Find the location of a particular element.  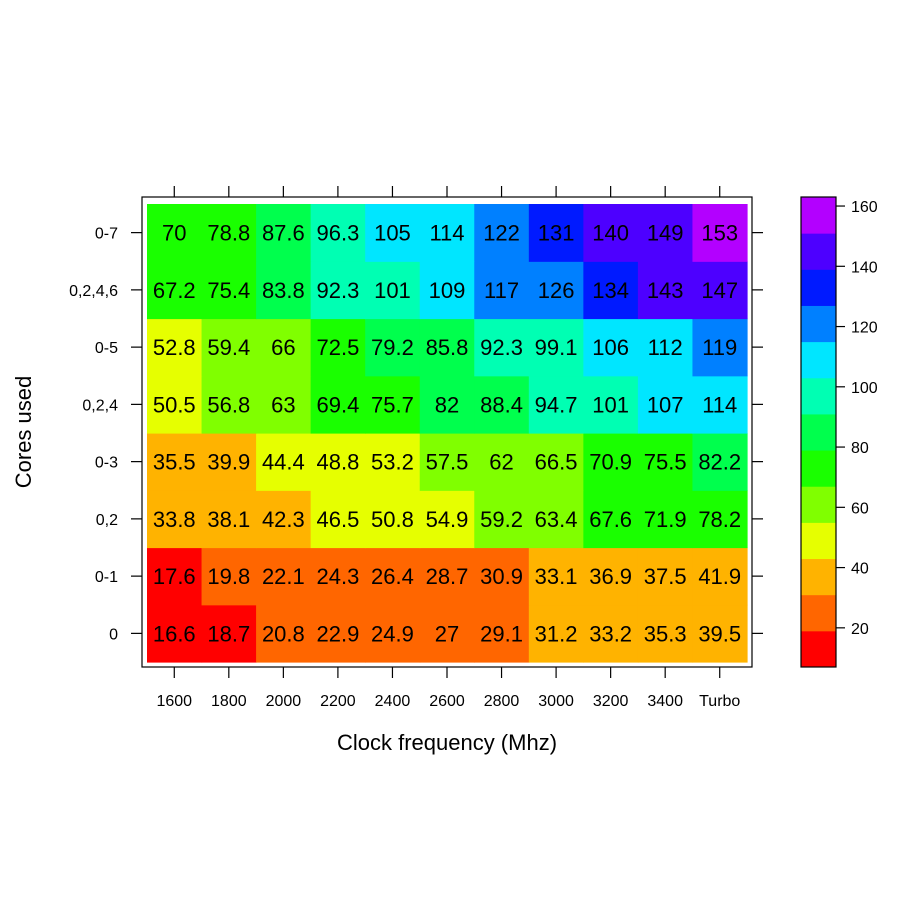

heatmap-cell-label: 44.4 is located at coordinates (283, 462).